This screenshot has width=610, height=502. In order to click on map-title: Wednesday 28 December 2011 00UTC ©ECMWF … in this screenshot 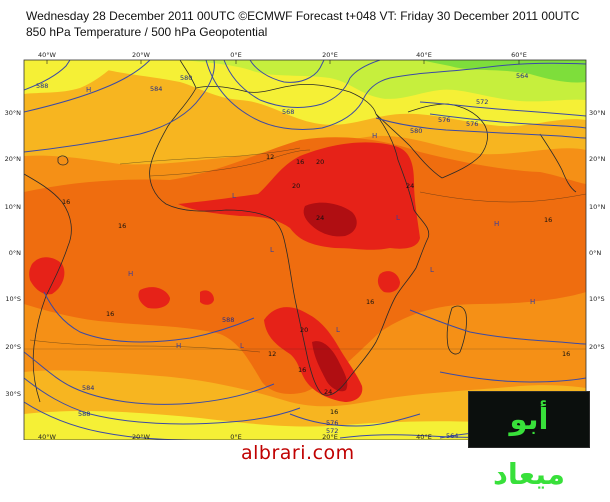, I will do `click(303, 16)`.